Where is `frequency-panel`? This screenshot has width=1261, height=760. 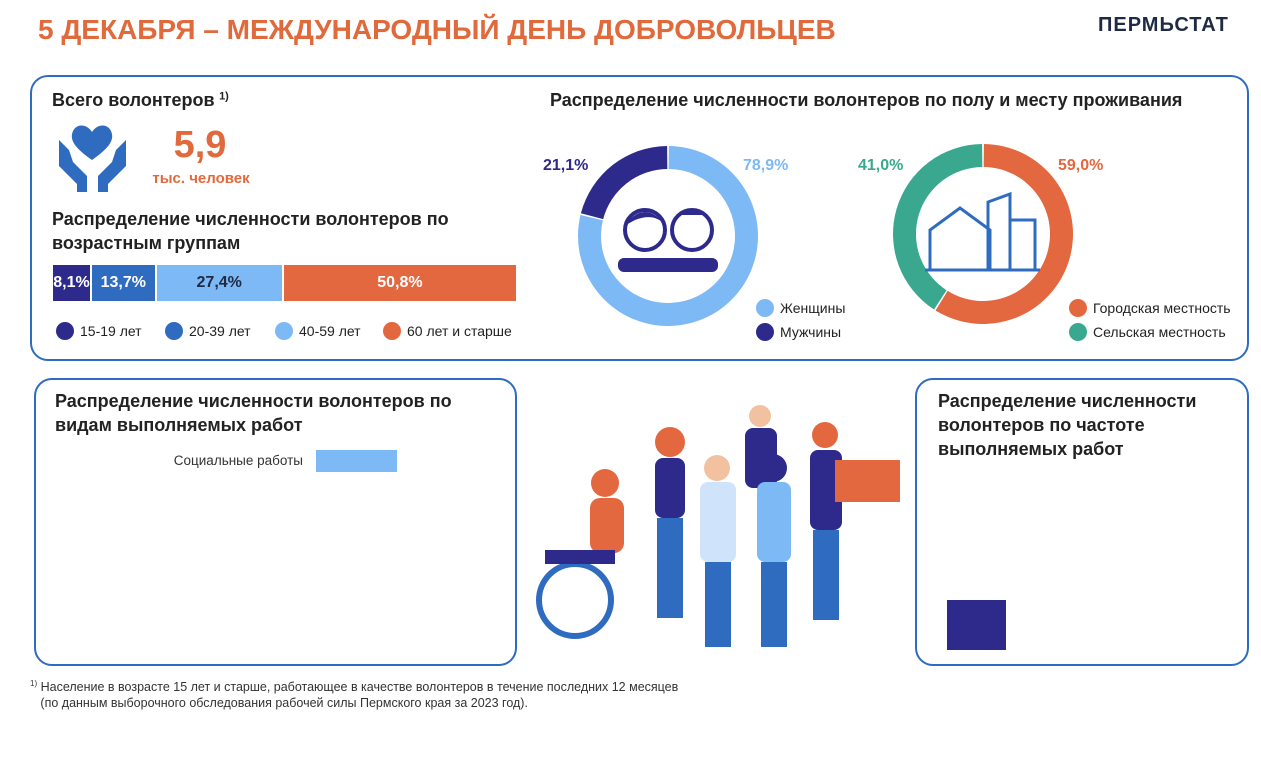 frequency-panel is located at coordinates (1082, 522).